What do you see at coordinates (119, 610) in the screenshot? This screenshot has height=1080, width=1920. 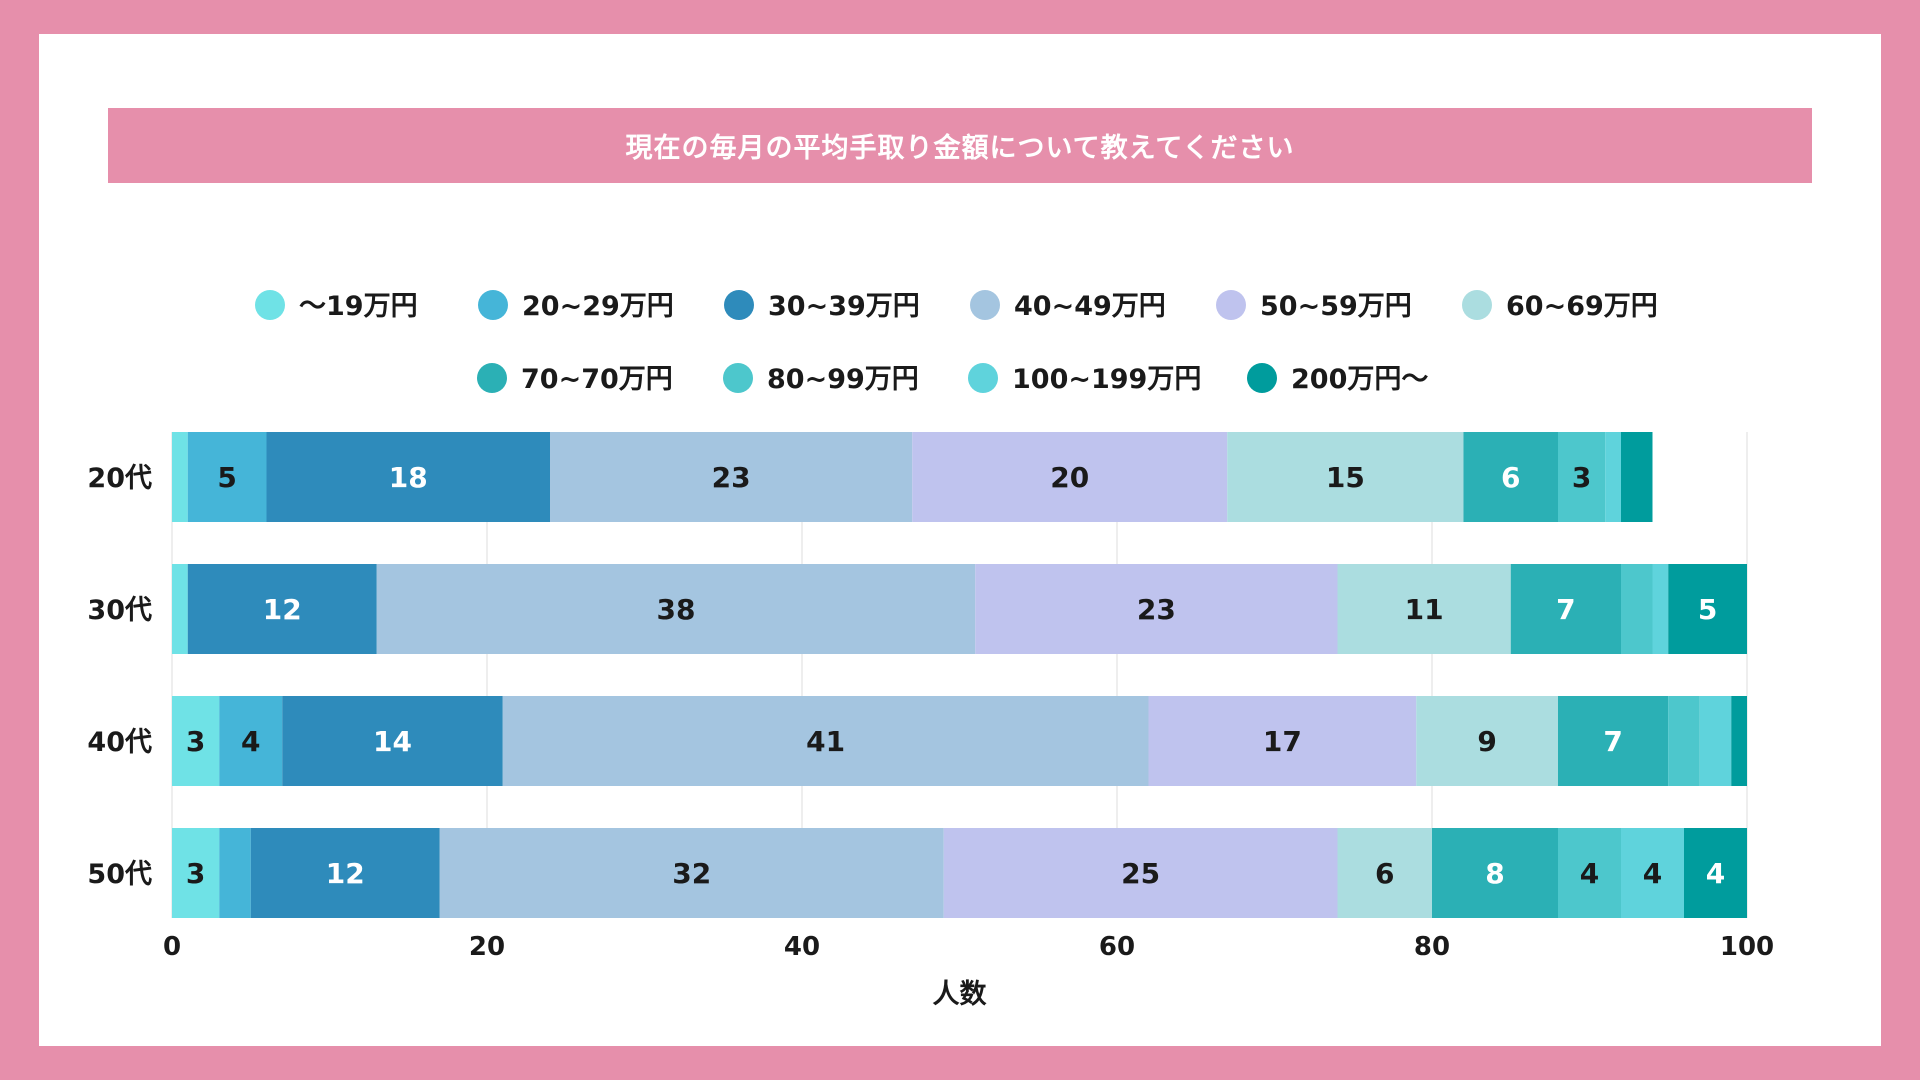 I see `category-label: 30代` at bounding box center [119, 610].